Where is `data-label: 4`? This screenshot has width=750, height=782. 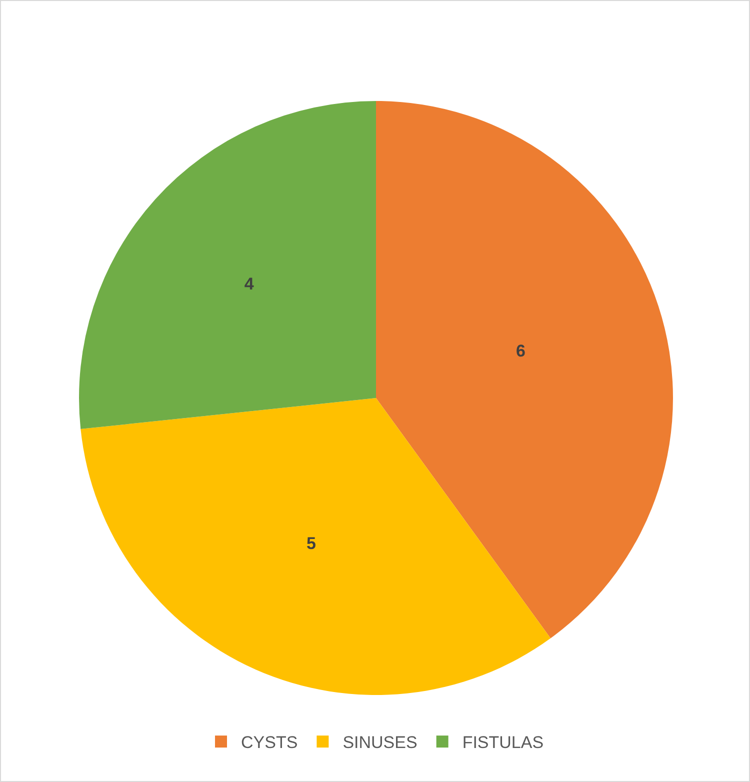 data-label: 4 is located at coordinates (249, 284).